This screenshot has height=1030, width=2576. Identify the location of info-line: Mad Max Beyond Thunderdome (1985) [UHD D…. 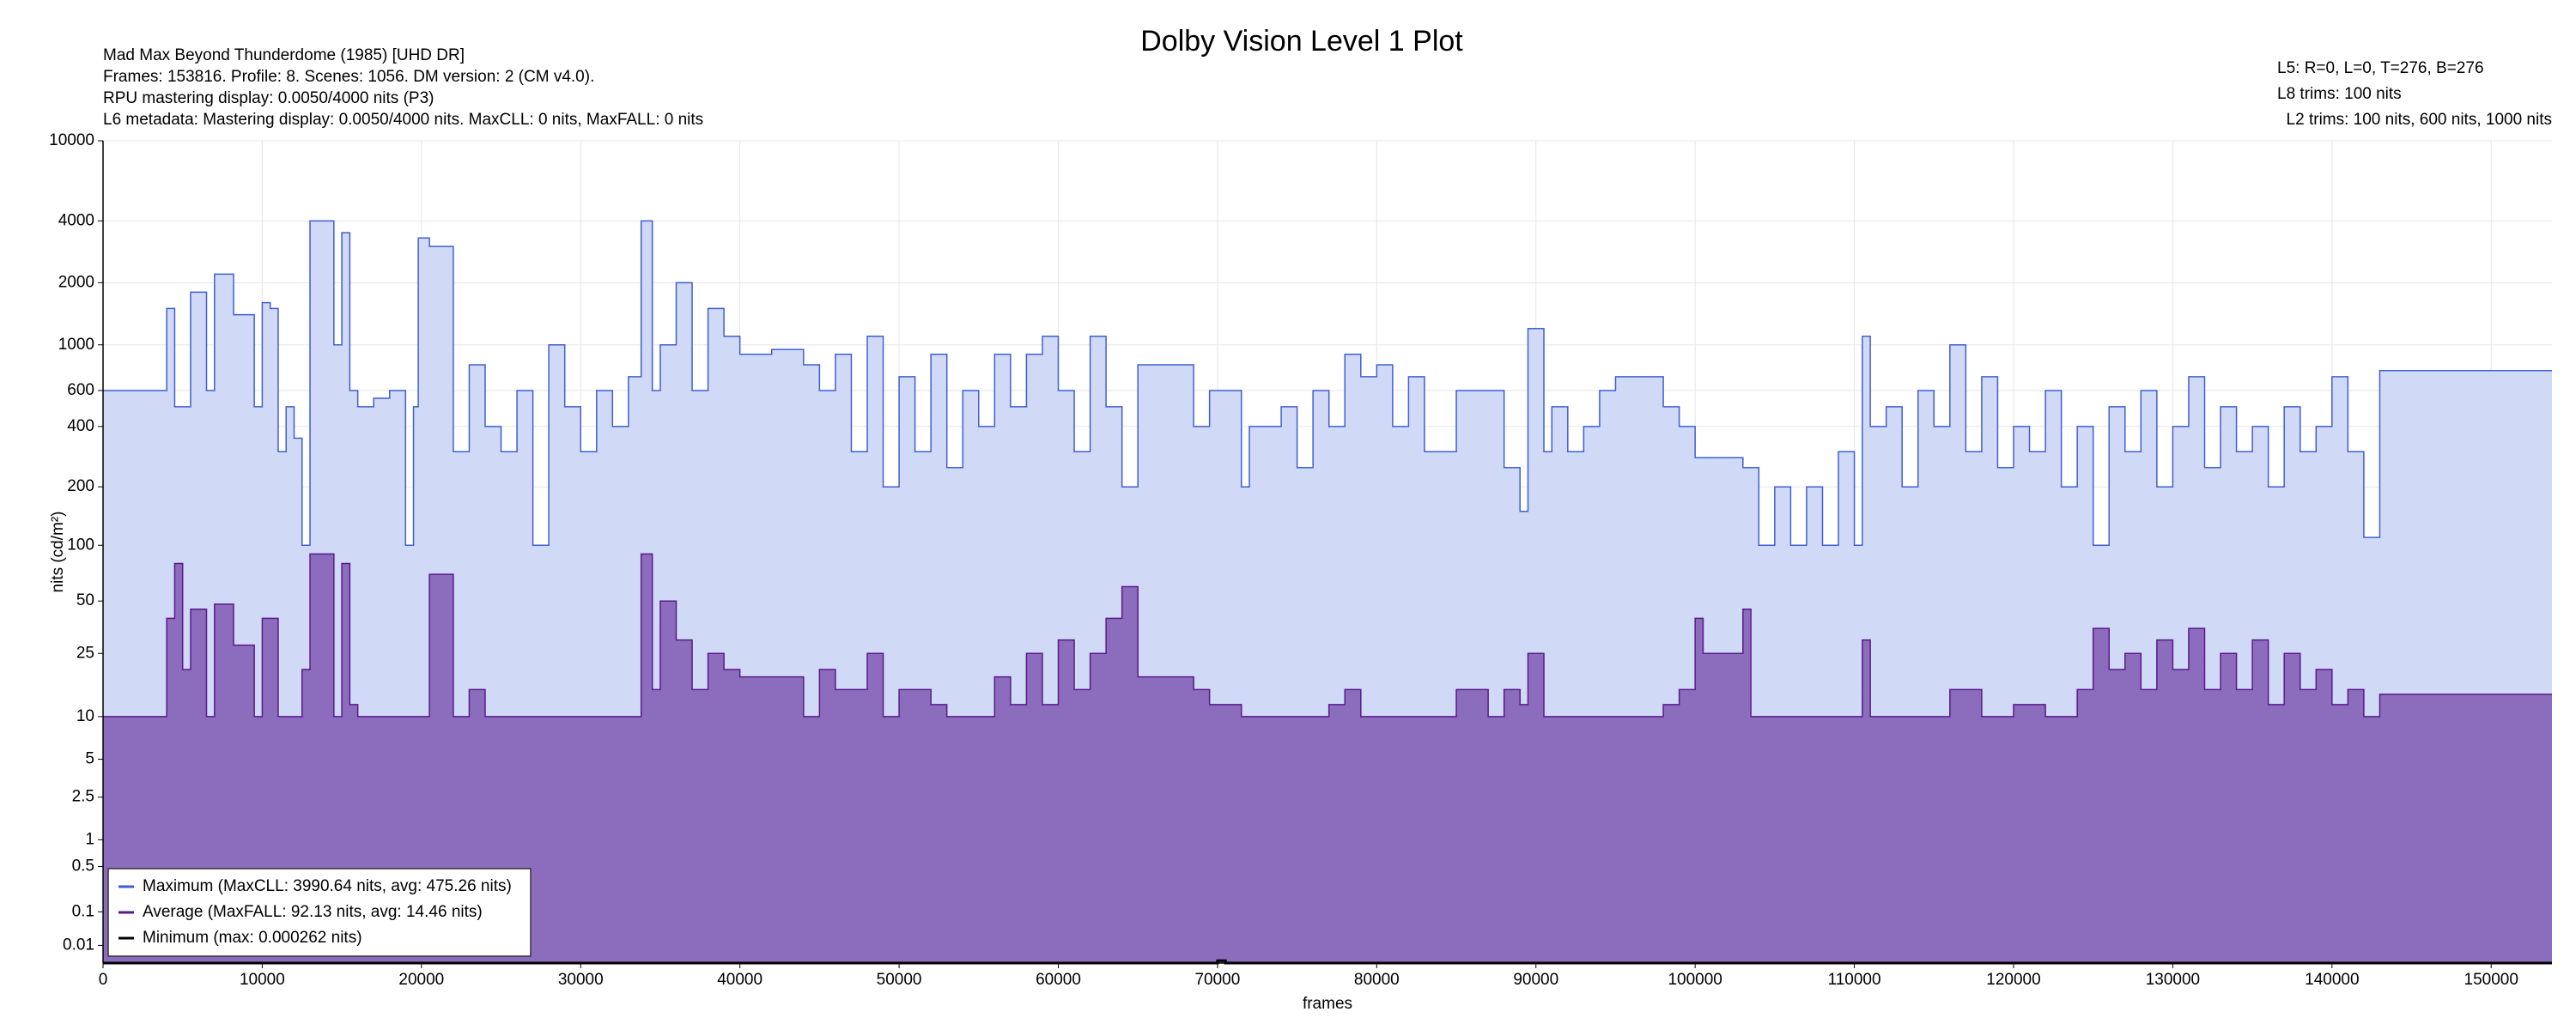
(284, 55).